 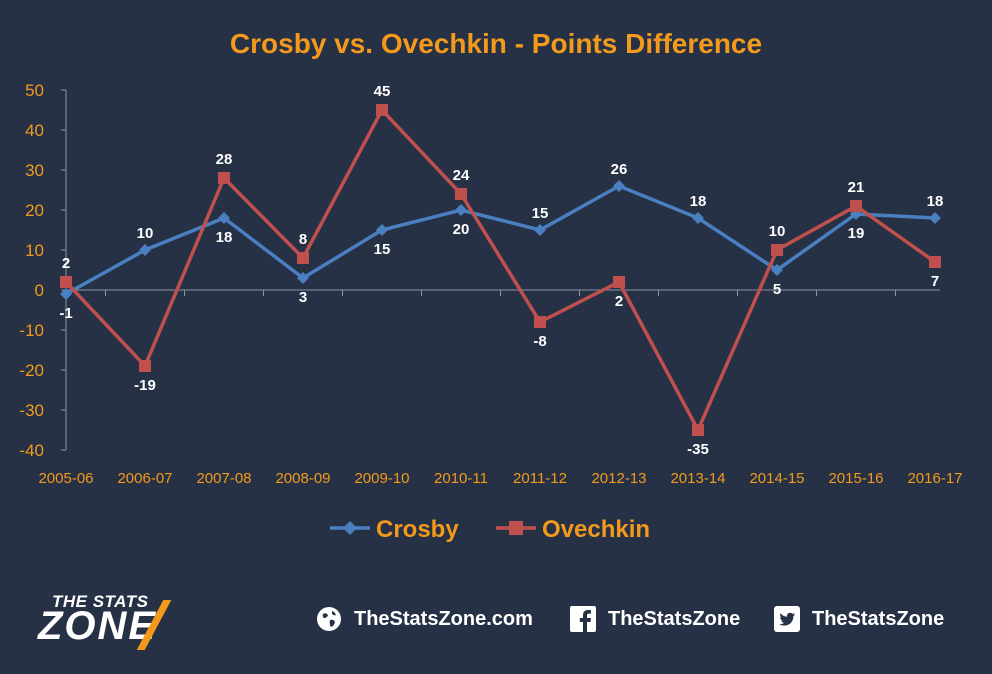 What do you see at coordinates (500, 240) in the screenshot?
I see `series-line-crosby` at bounding box center [500, 240].